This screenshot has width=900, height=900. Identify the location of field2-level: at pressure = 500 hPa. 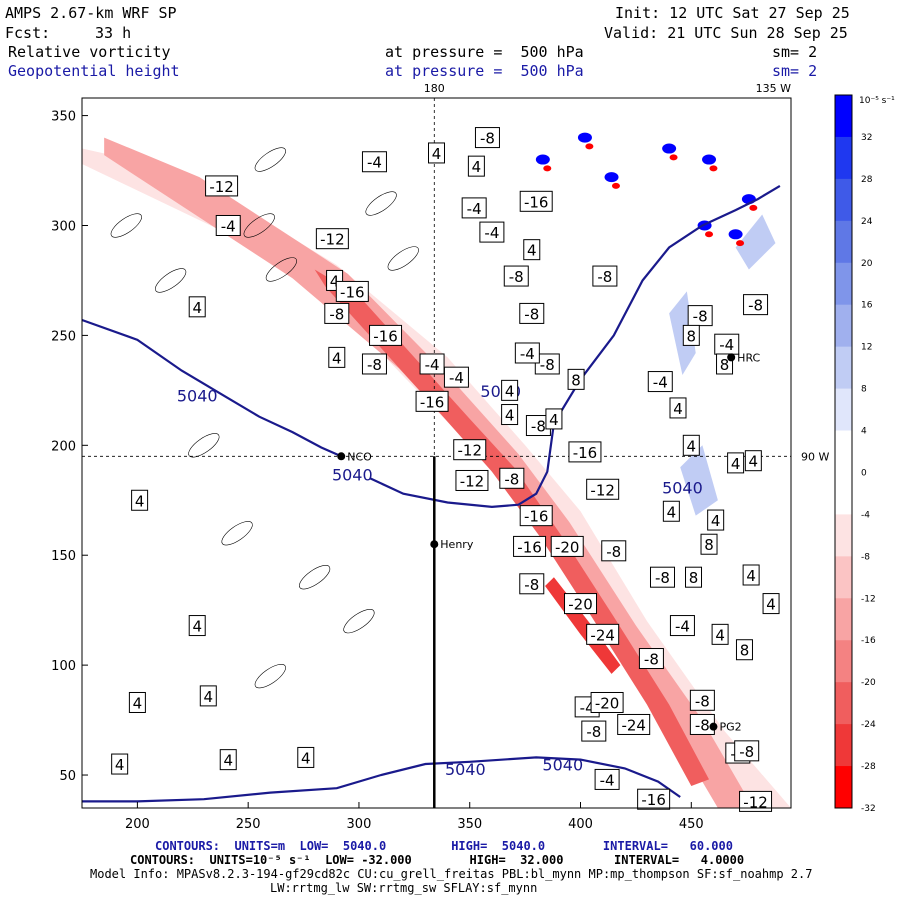
(484, 71).